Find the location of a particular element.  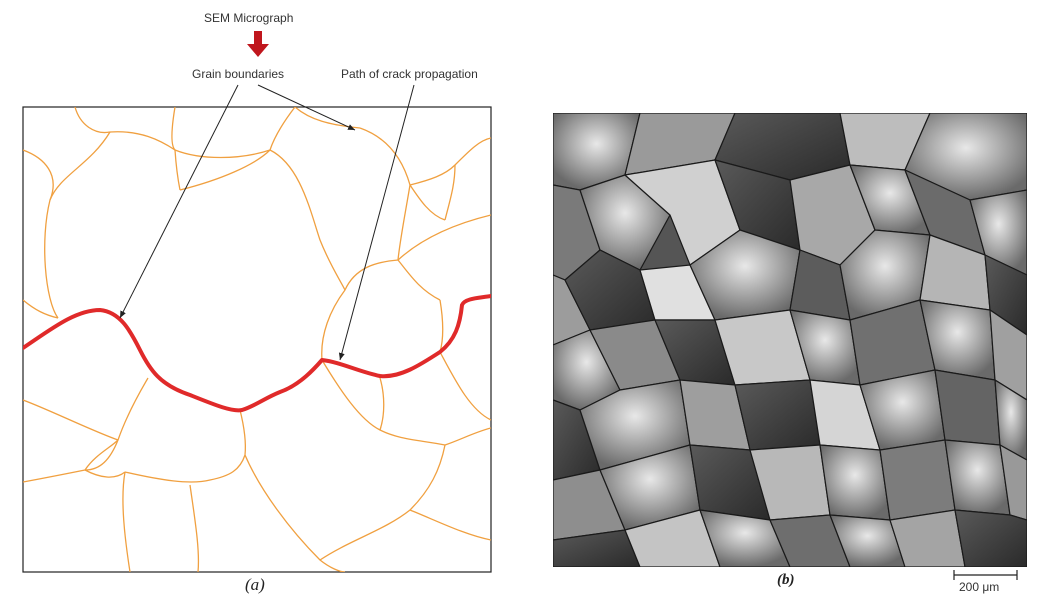

crack-path-label: Path of crack propagation is located at coordinates (409, 74).